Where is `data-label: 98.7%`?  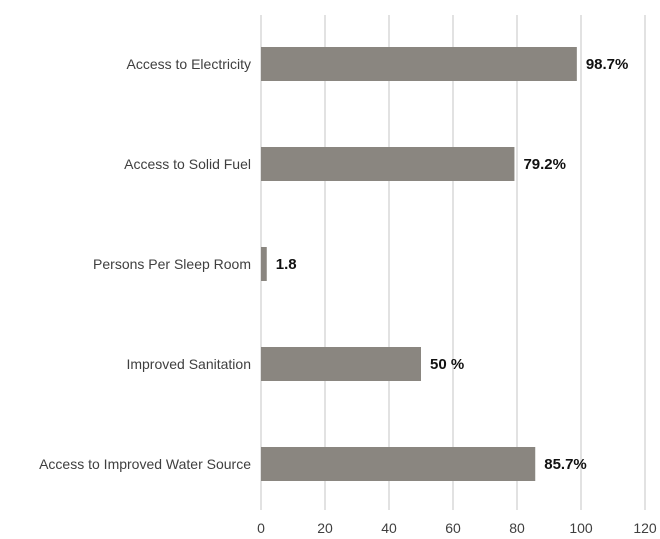
data-label: 98.7% is located at coordinates (607, 64).